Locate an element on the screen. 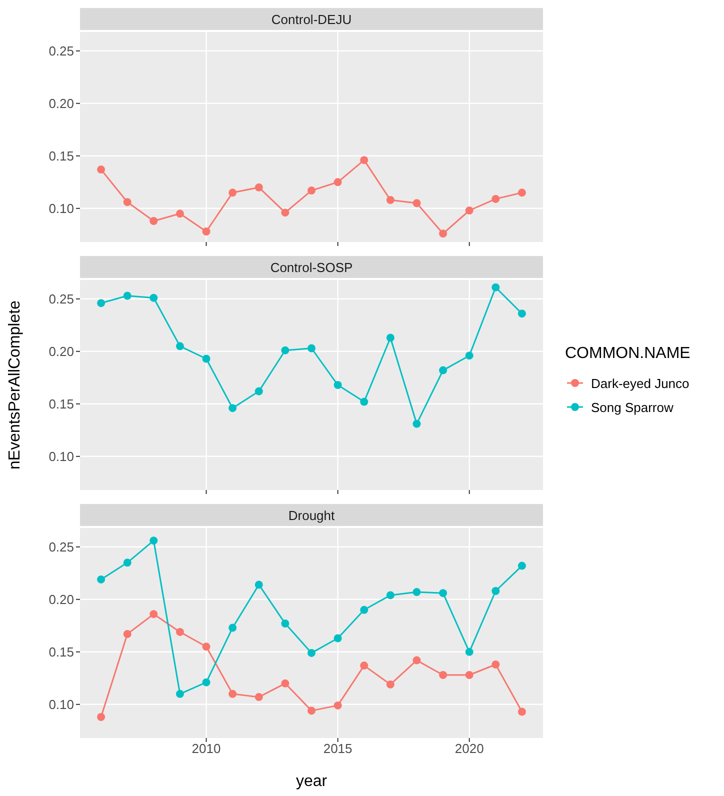 This screenshot has width=724, height=796. x-tick-label: 2020 is located at coordinates (469, 748).